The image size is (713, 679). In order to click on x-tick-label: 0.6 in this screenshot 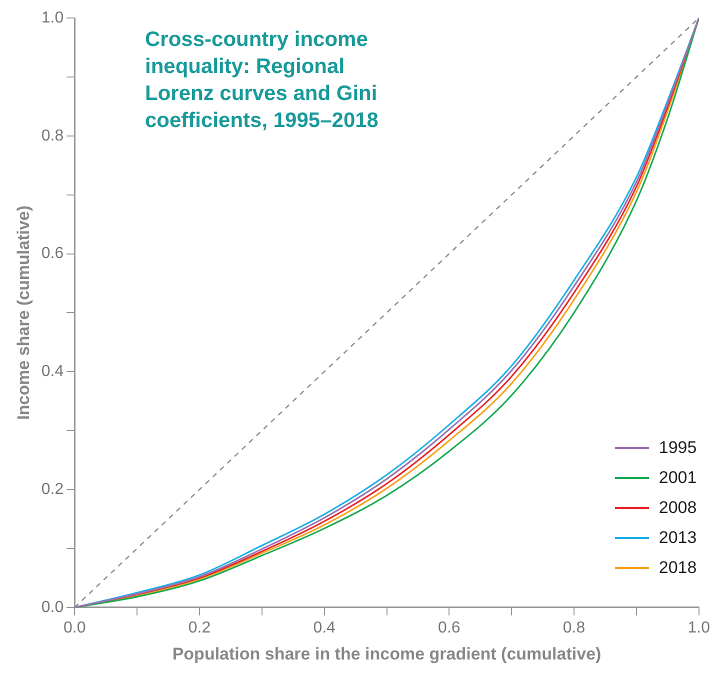, I will do `click(449, 627)`.